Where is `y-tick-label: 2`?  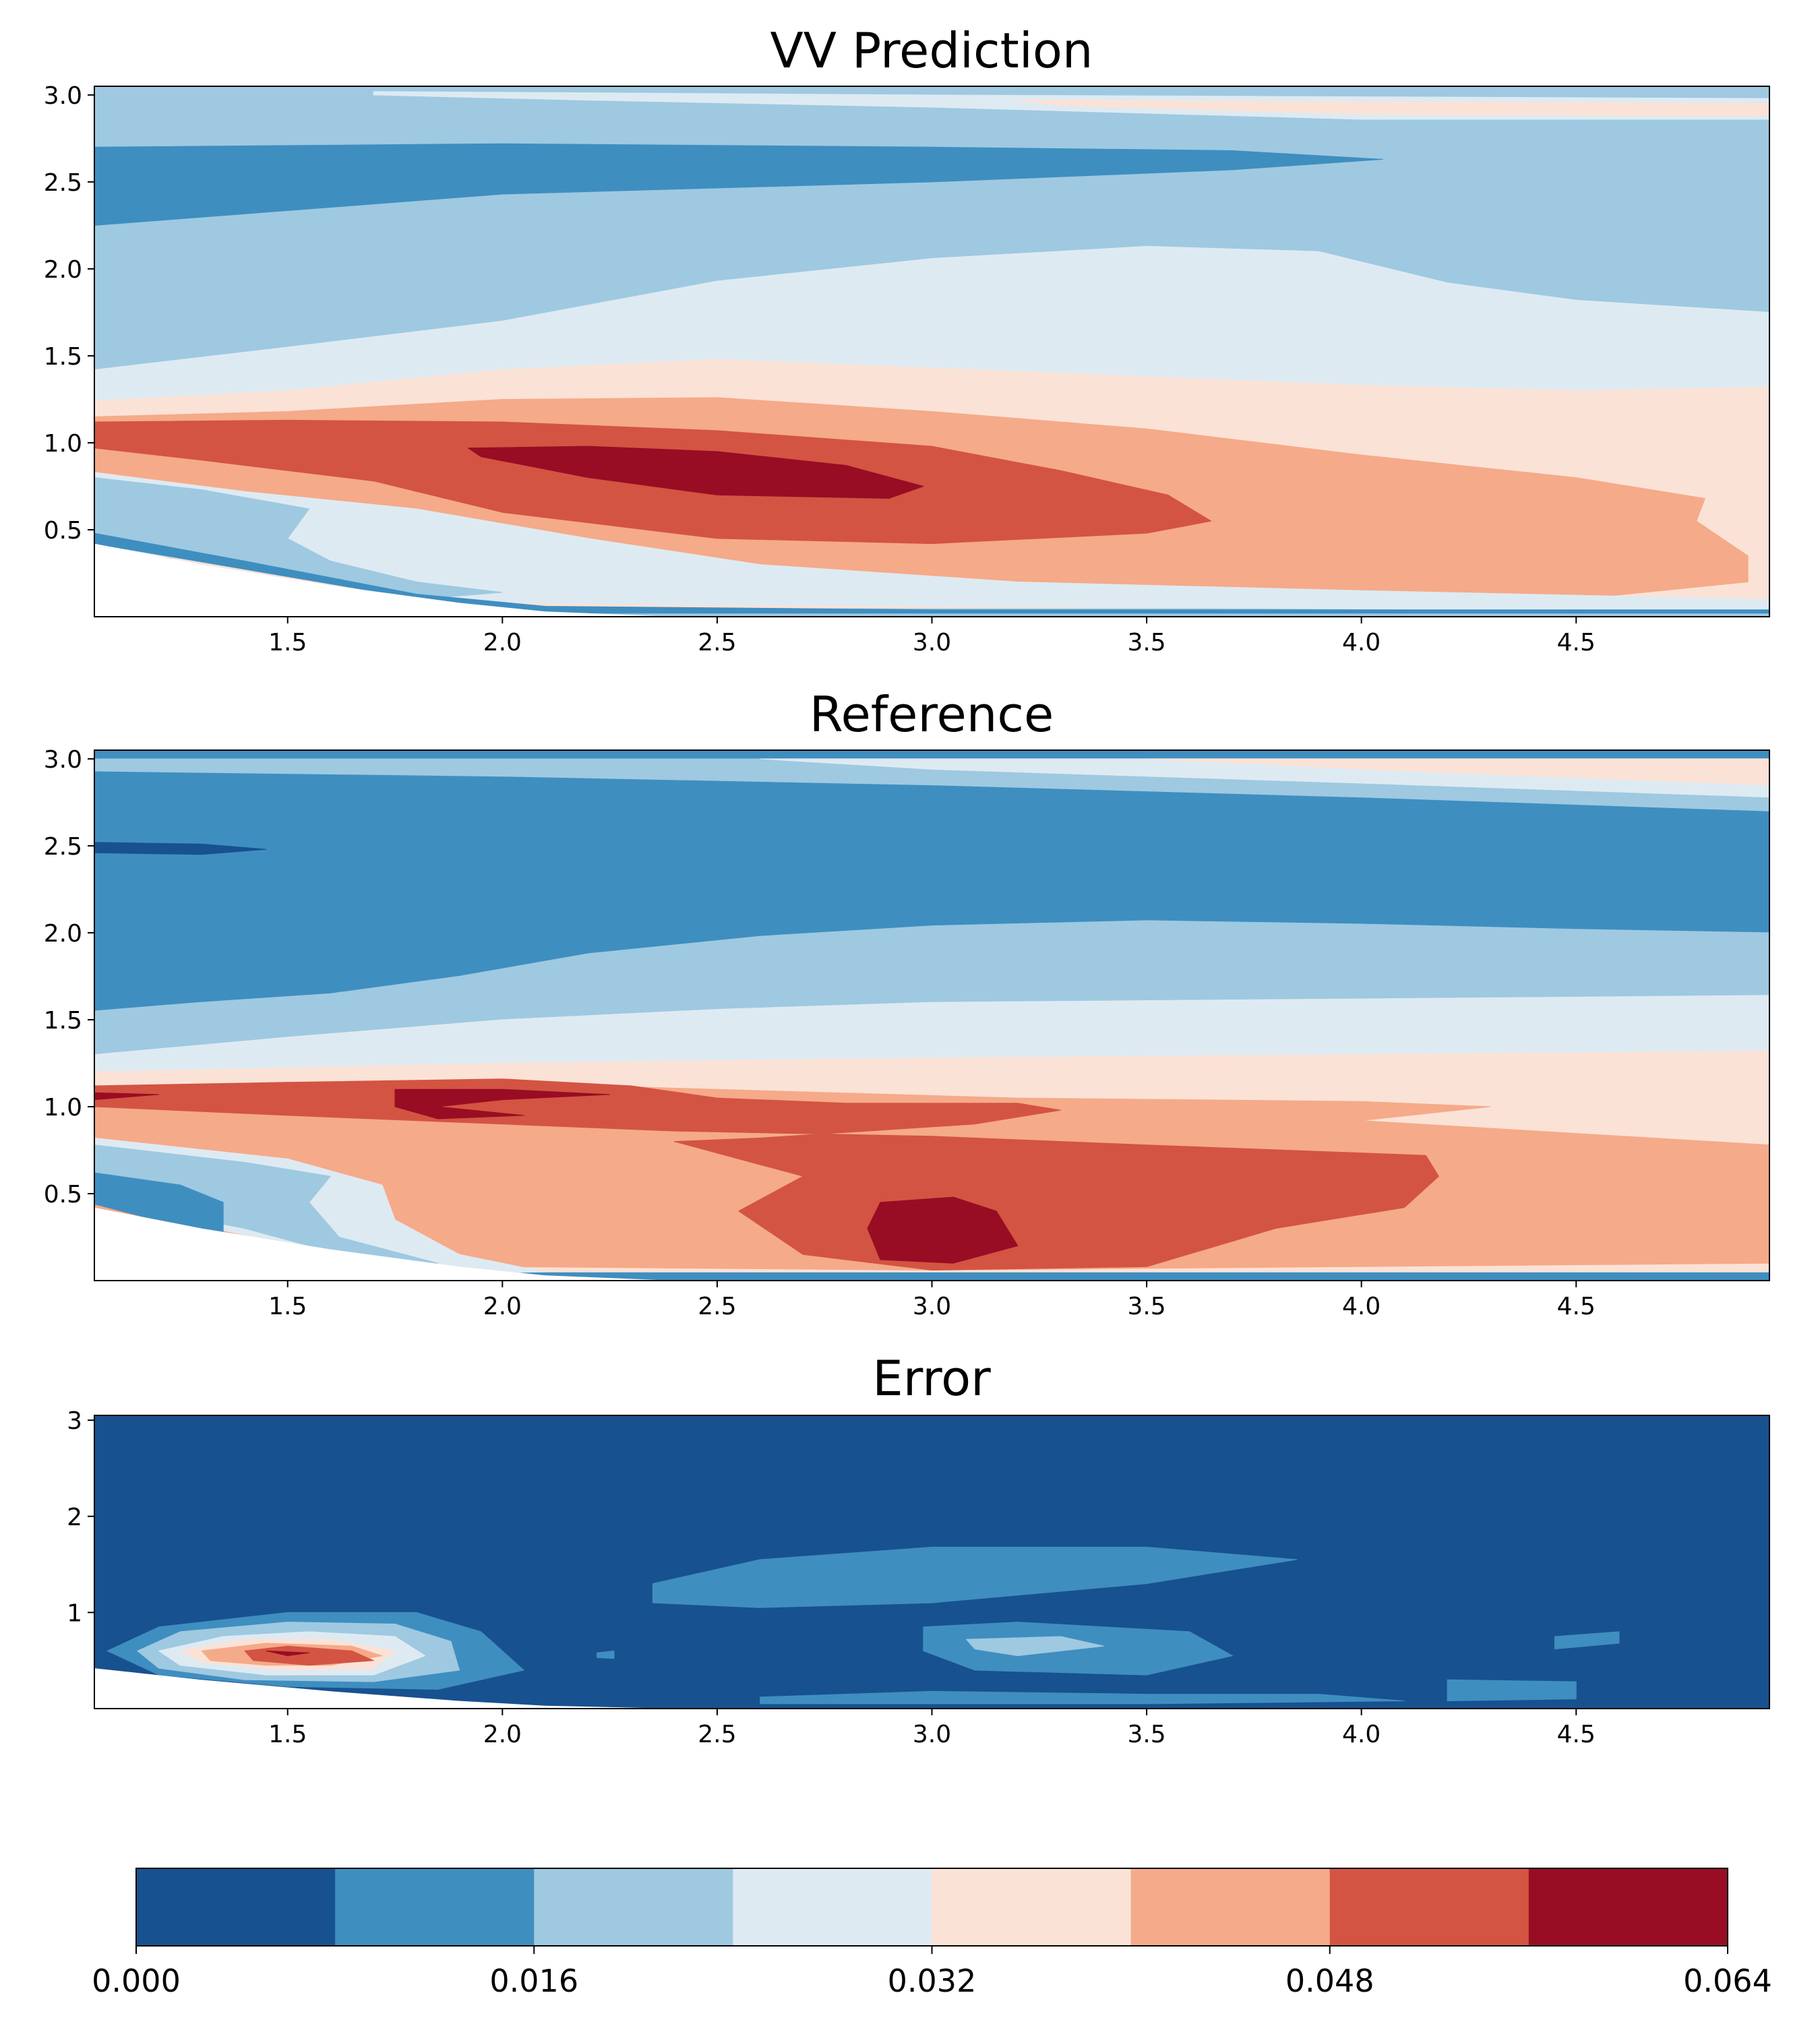
y-tick-label: 2 is located at coordinates (74, 1518).